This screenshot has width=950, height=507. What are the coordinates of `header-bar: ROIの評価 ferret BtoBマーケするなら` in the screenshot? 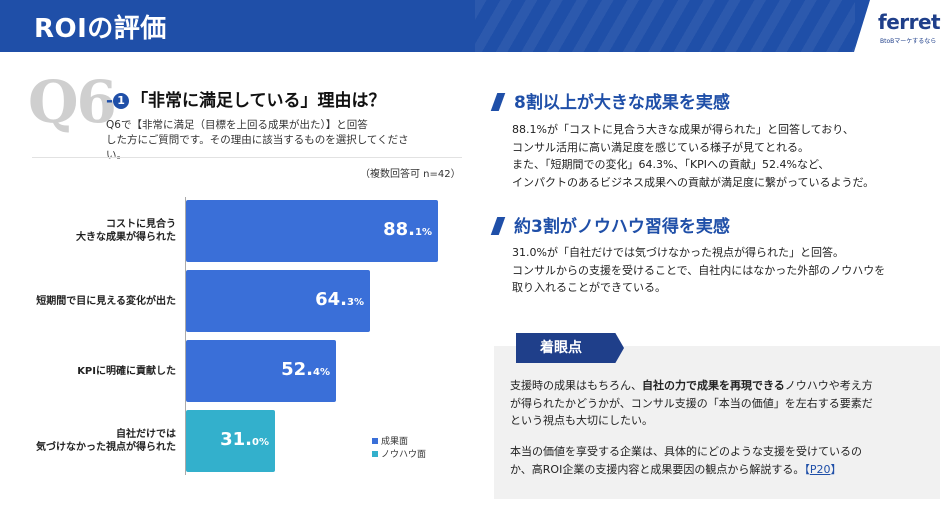 It's located at (475, 26).